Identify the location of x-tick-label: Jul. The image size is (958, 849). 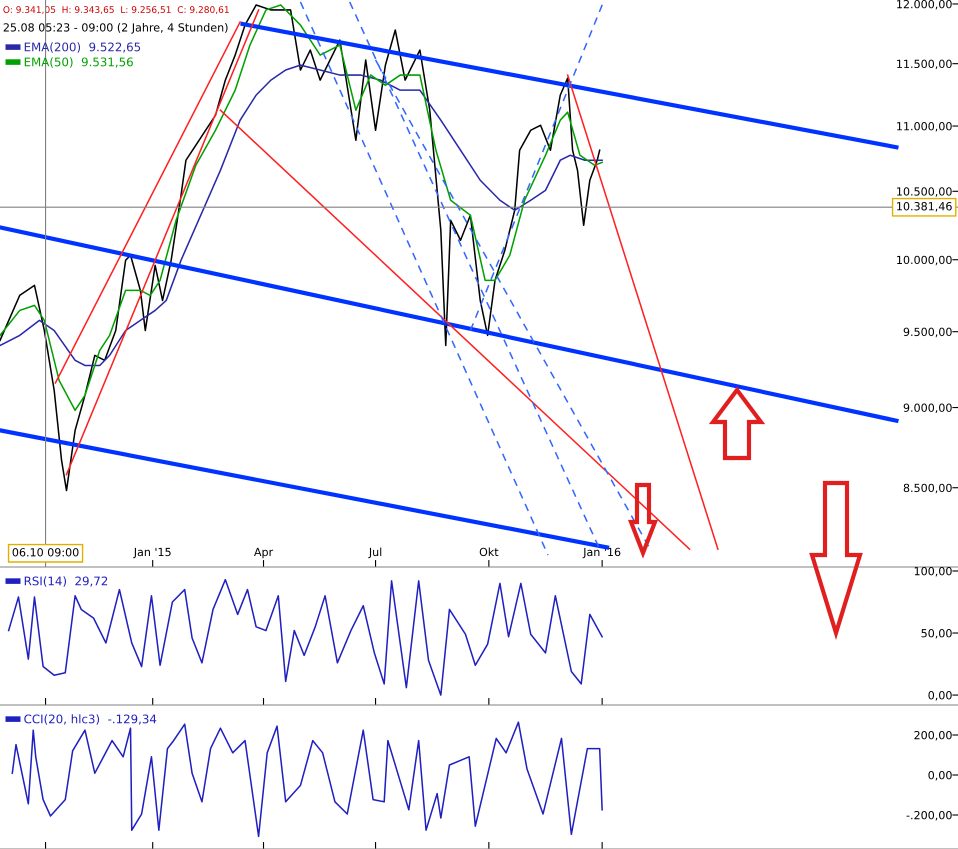
(375, 553).